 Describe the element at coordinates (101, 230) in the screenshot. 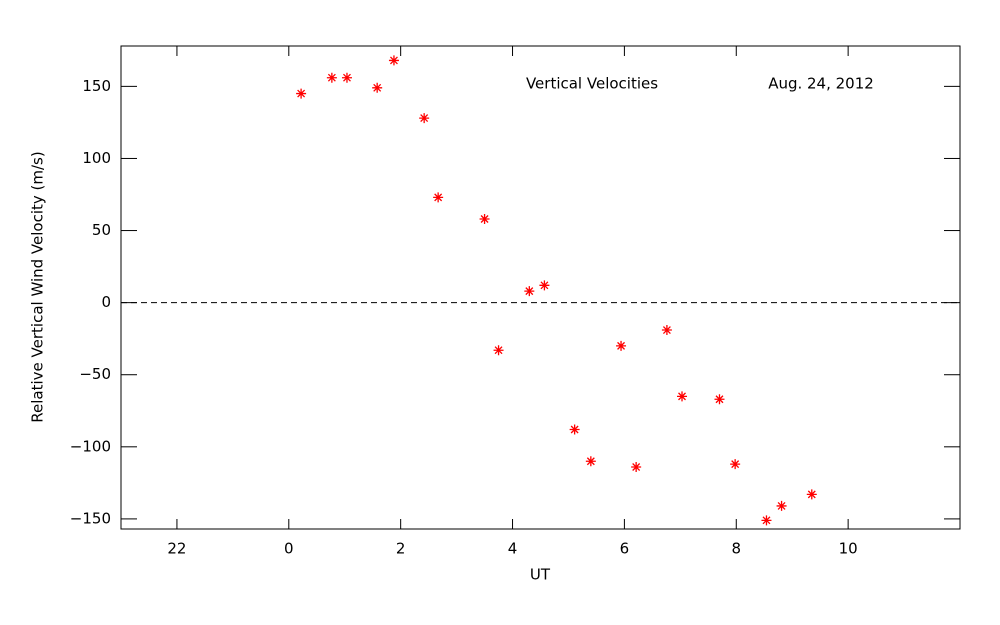

I see `y-tick-label: 50` at that location.